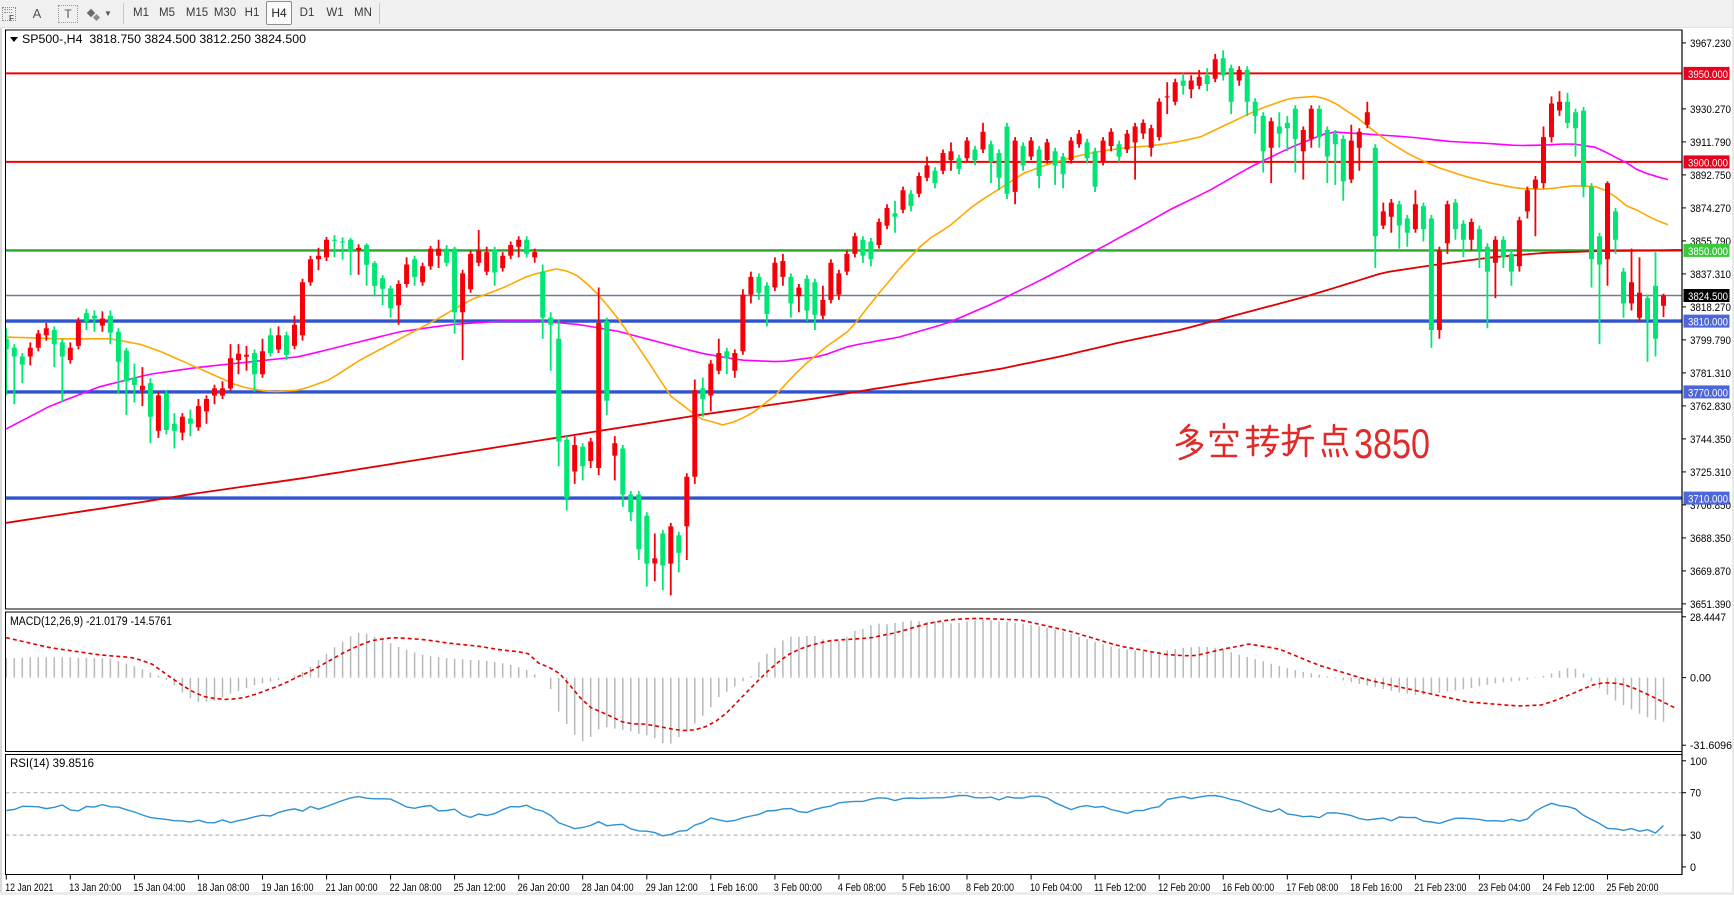 The height and width of the screenshot is (900, 1734). Describe the element at coordinates (1440, 888) in the screenshot. I see `svg-text: 21 Feb 23:00` at that location.